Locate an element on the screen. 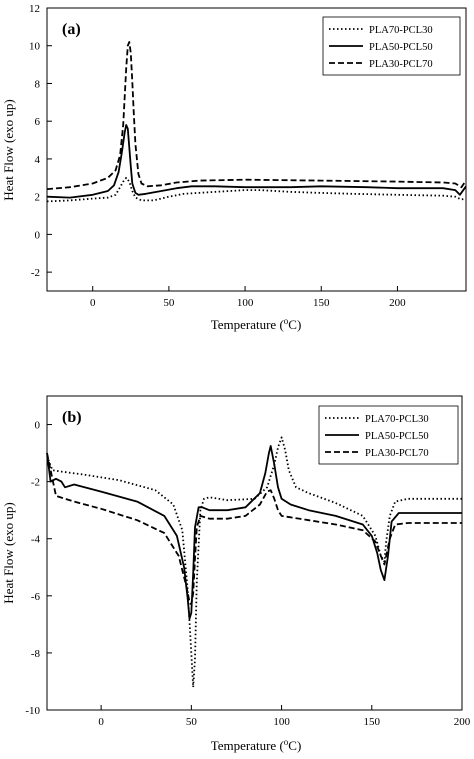 The width and height of the screenshot is (474, 759). legend-a: PLA70-PCL30 PLA50-PCL50 PLA30-PCL70 is located at coordinates (391, 46).